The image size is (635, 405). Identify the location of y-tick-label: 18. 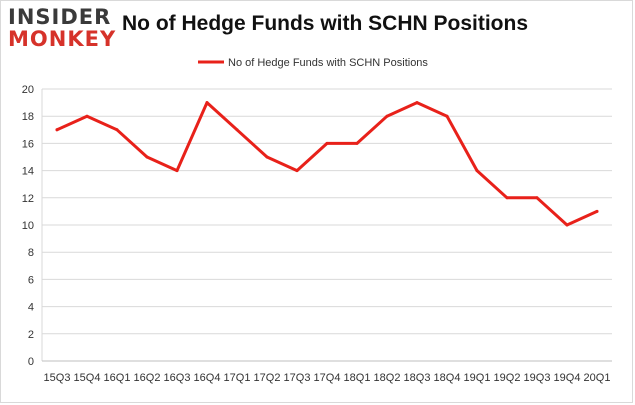
(28, 117).